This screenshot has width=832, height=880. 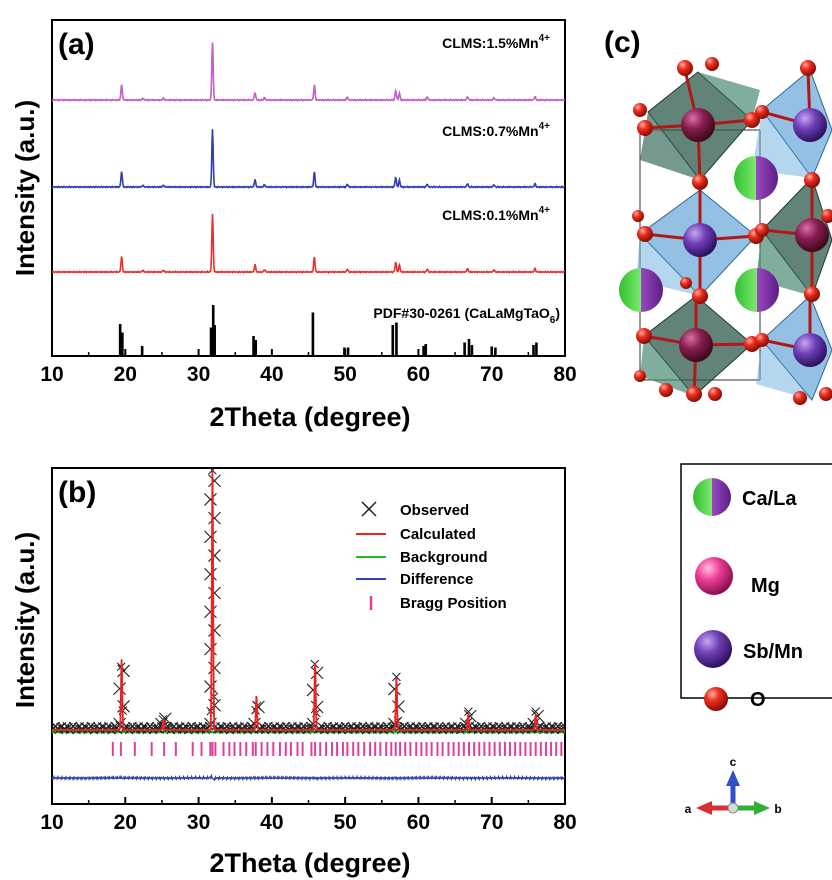 What do you see at coordinates (769, 499) in the screenshot?
I see `legend-ca-la-label: Ca/La` at bounding box center [769, 499].